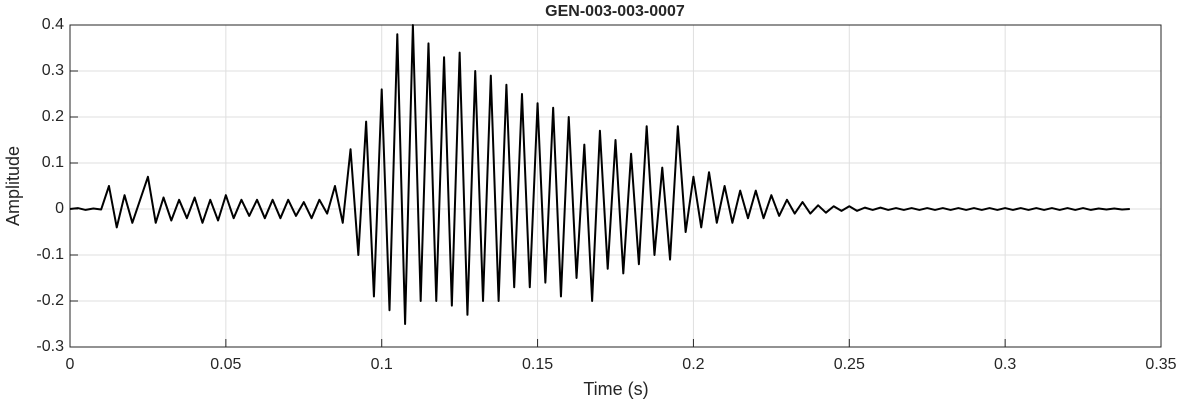 The width and height of the screenshot is (1182, 404). I want to click on y-tick-label: 0.2, so click(53, 116).